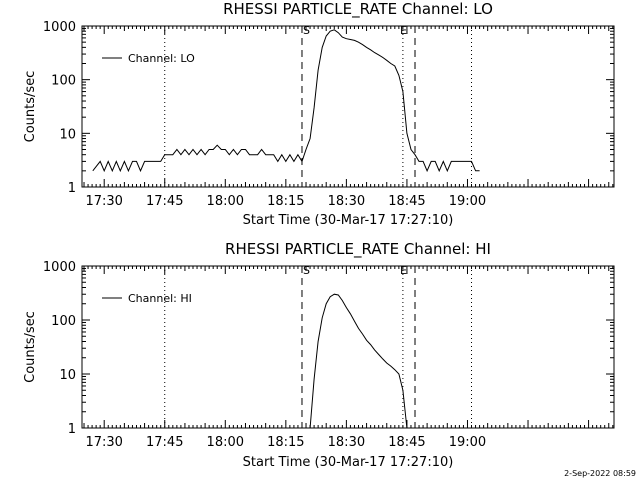 Image resolution: width=640 pixels, height=480 pixels. What do you see at coordinates (358, 361) in the screenshot?
I see `series-line` at bounding box center [358, 361].